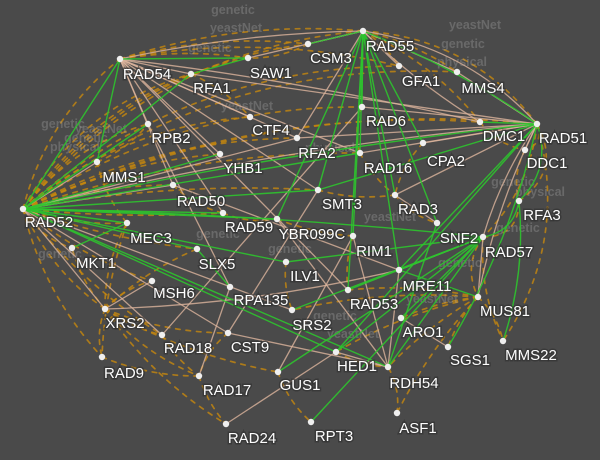 Image resolution: width=600 pixels, height=460 pixels. Describe the element at coordinates (228, 333) in the screenshot. I see `node-CST9` at that location.